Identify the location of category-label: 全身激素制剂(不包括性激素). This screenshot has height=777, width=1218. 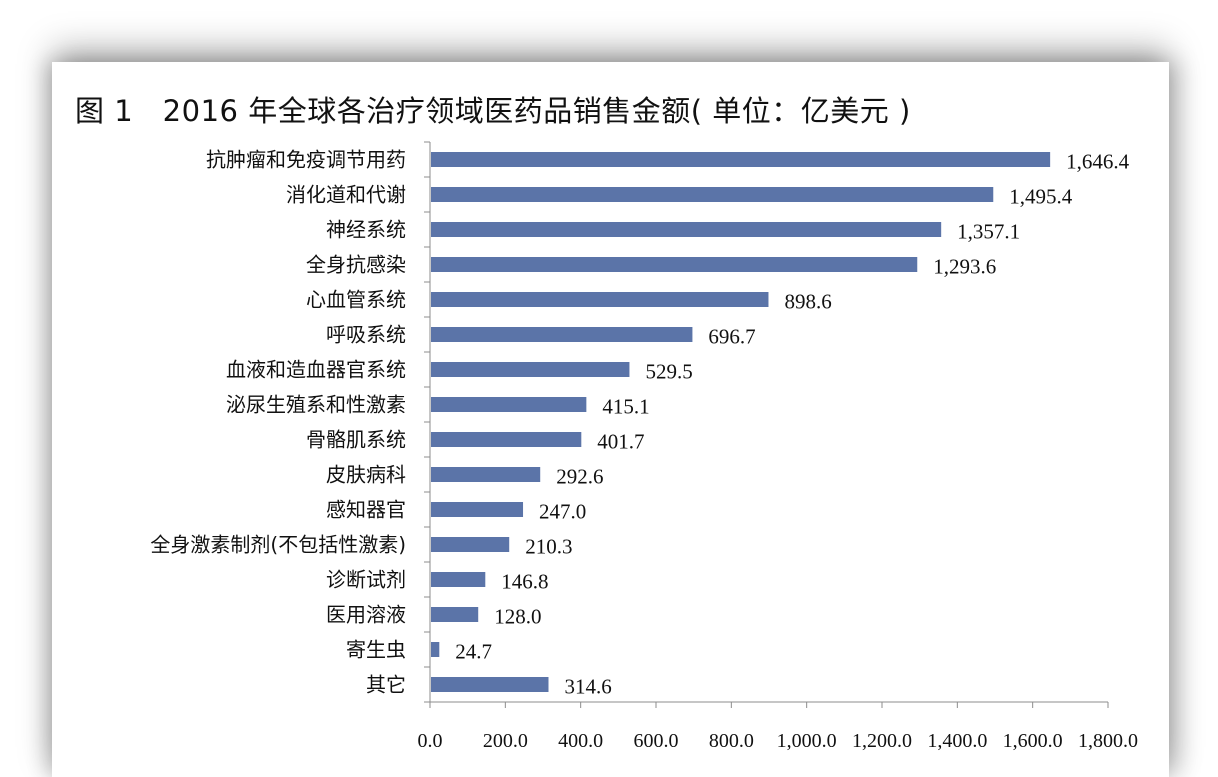
(278, 545).